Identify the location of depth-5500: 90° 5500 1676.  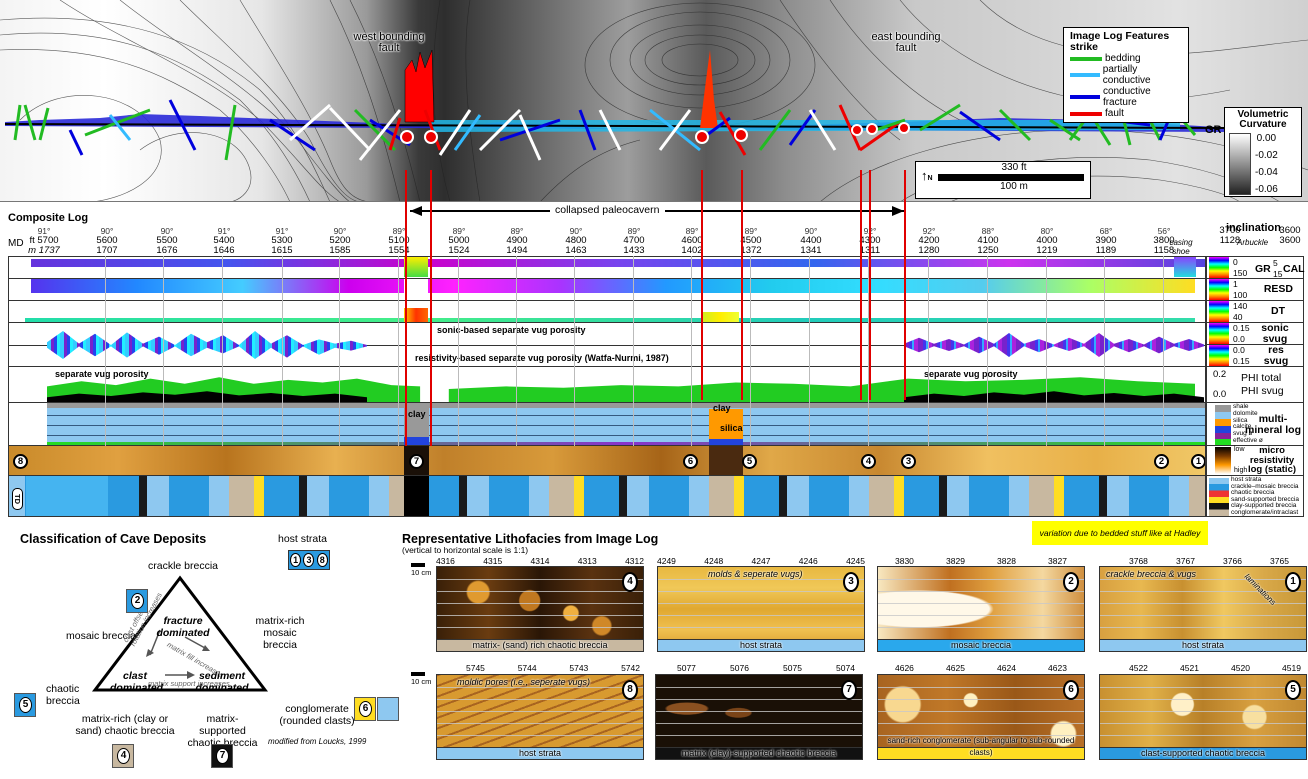
(167, 241).